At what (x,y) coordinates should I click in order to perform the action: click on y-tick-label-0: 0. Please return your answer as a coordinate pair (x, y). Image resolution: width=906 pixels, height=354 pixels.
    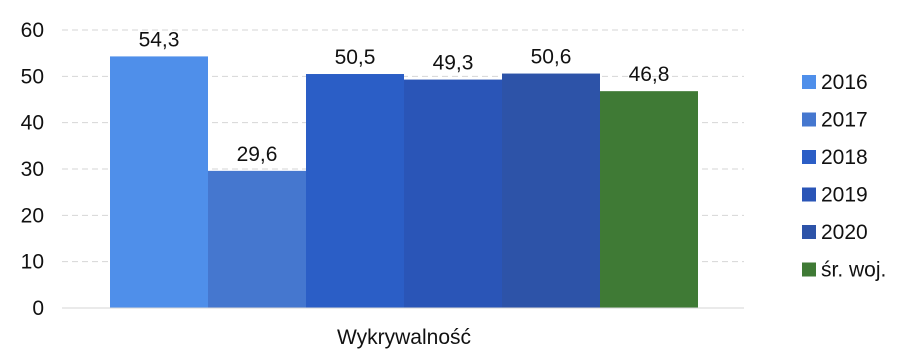
    Looking at the image, I should click on (38, 308).